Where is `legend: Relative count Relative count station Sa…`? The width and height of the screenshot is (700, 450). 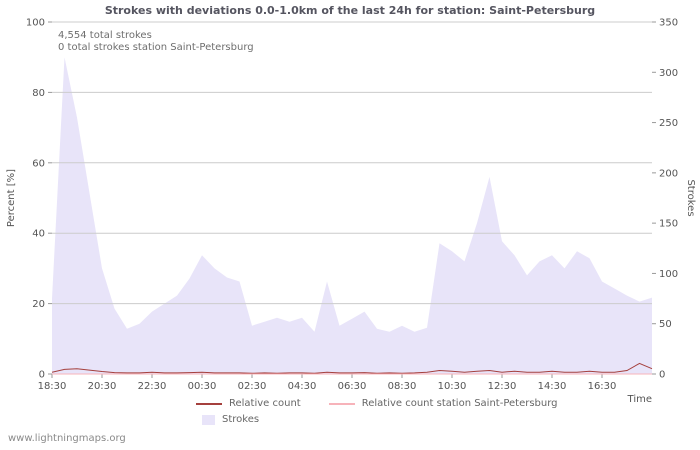 legend: Relative count Relative count station Sa… is located at coordinates (350, 411).